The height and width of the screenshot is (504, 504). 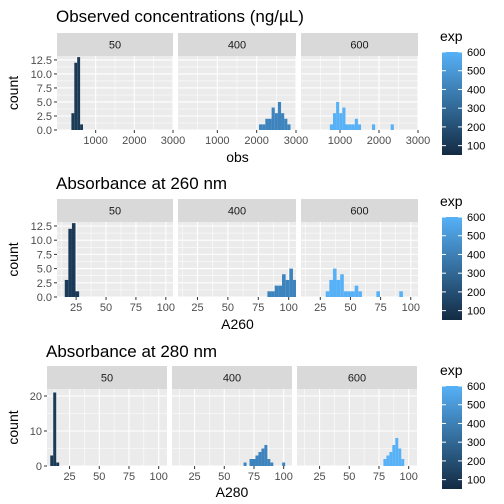 I want to click on legend-tick-label: 400, so click(x=476, y=255).